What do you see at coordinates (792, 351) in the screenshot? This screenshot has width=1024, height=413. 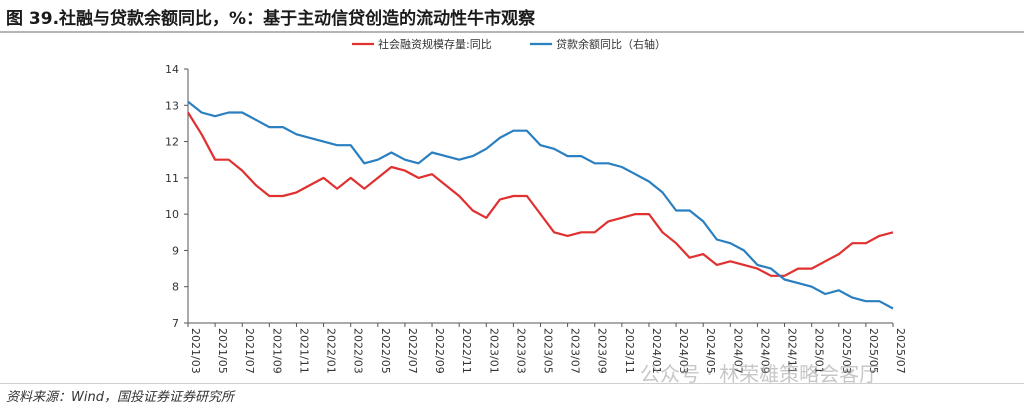 I see `x-tick-label: 2024/11` at bounding box center [792, 351].